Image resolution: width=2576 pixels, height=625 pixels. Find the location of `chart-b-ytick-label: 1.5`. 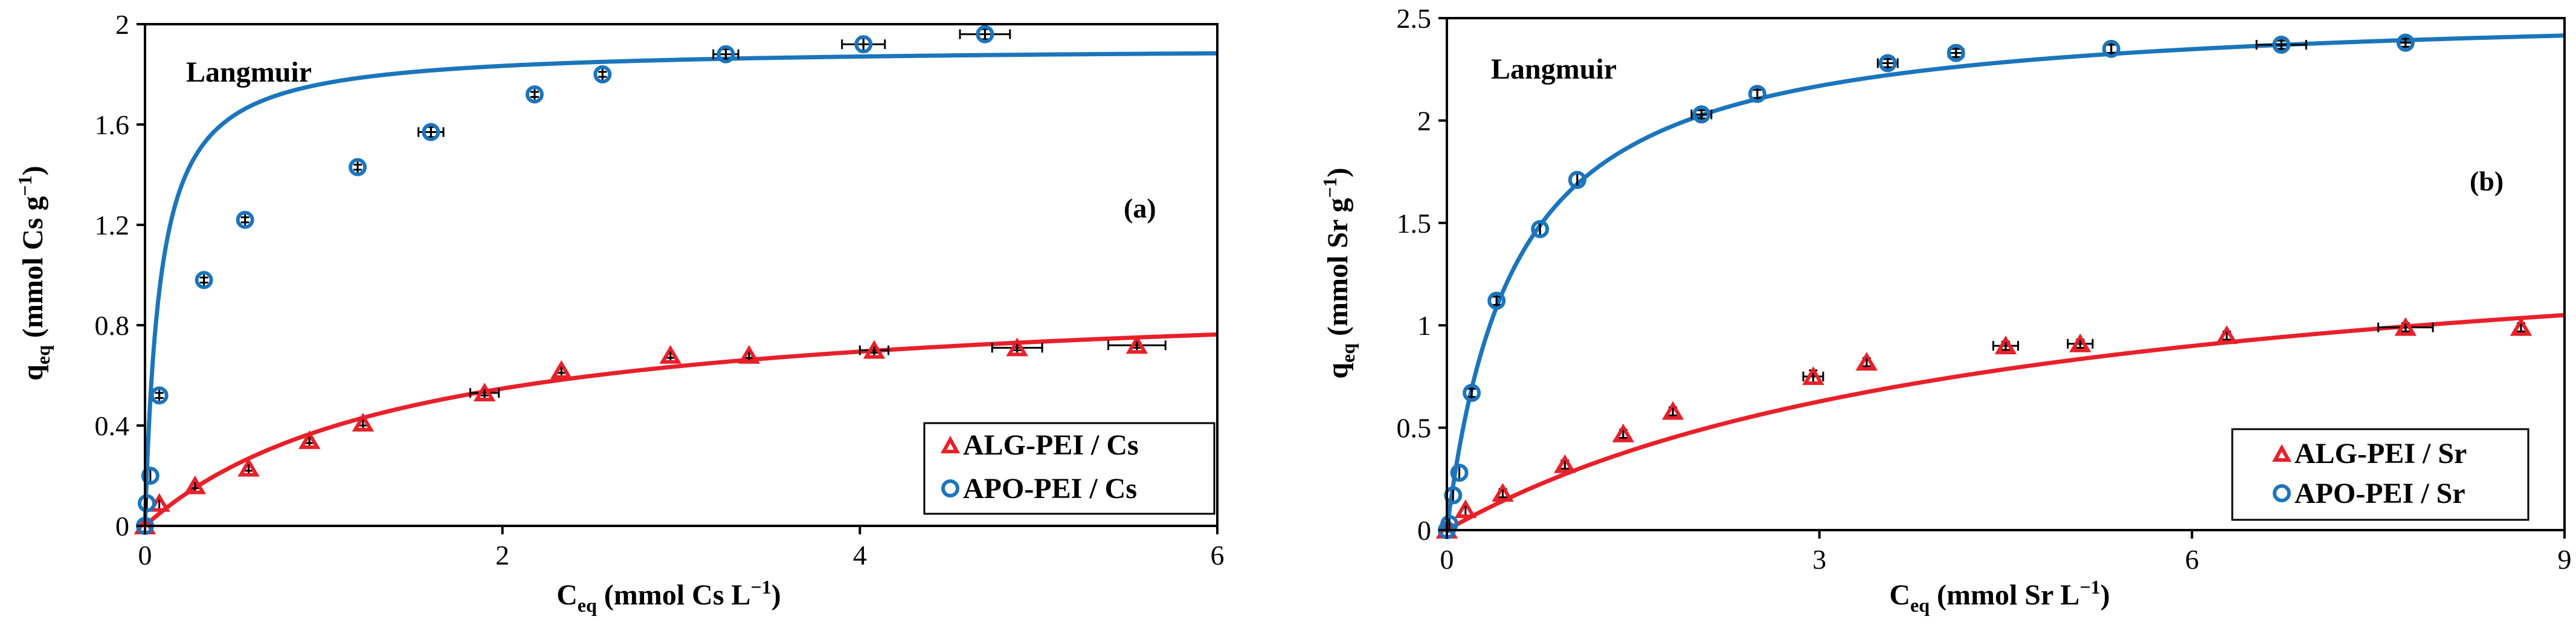

chart-b-ytick-label: 1.5 is located at coordinates (1414, 223).